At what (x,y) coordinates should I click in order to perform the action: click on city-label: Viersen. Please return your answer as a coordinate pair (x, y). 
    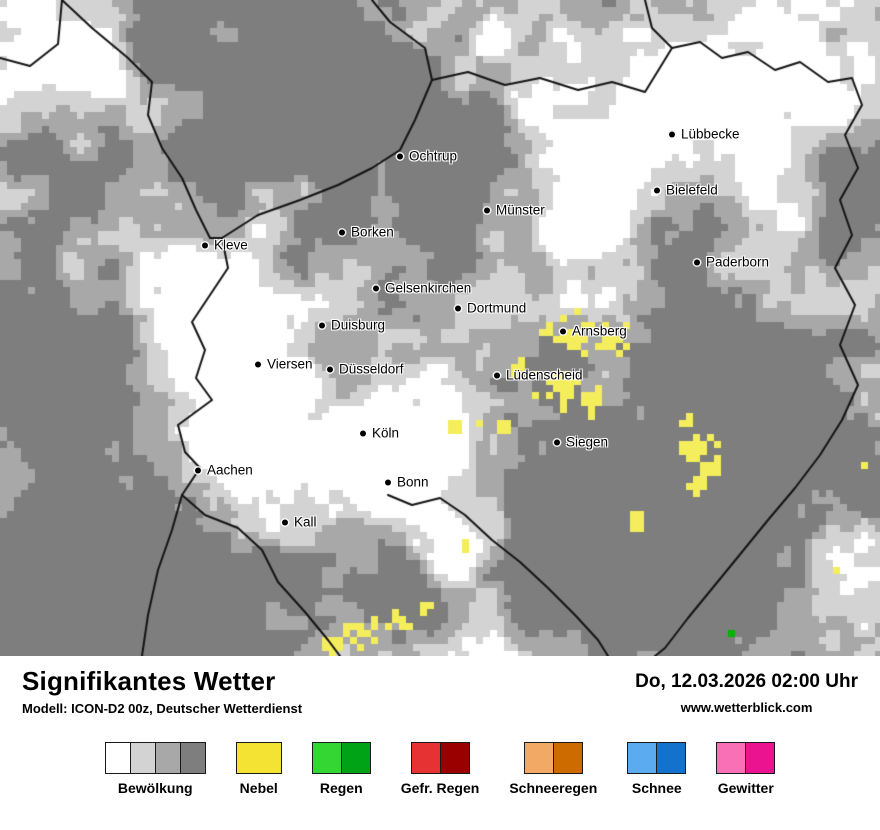
    Looking at the image, I should click on (290, 364).